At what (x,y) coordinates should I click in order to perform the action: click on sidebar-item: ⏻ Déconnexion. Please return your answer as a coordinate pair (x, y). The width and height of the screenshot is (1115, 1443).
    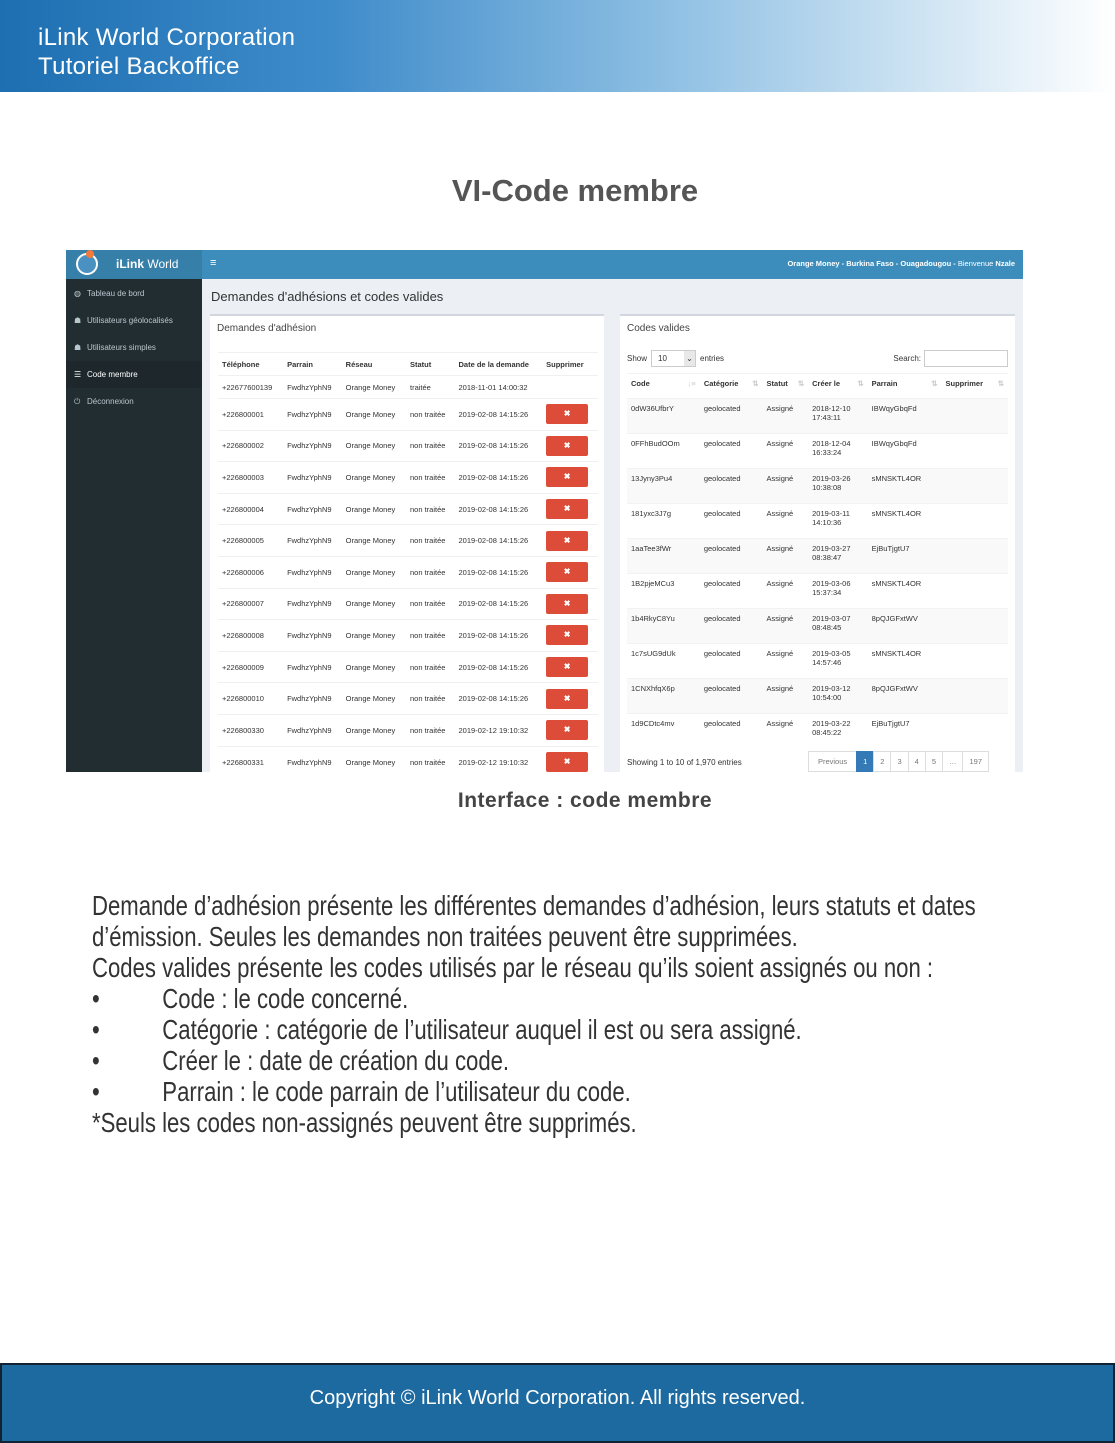
    Looking at the image, I should click on (134, 401).